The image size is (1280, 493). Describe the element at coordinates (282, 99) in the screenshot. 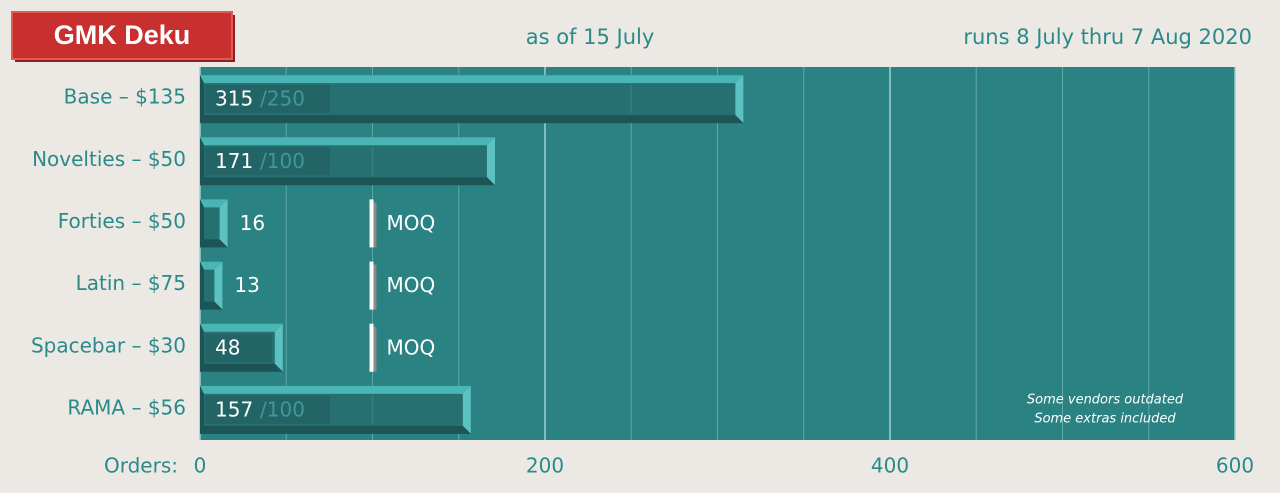

I see `moq-label: /250` at that location.